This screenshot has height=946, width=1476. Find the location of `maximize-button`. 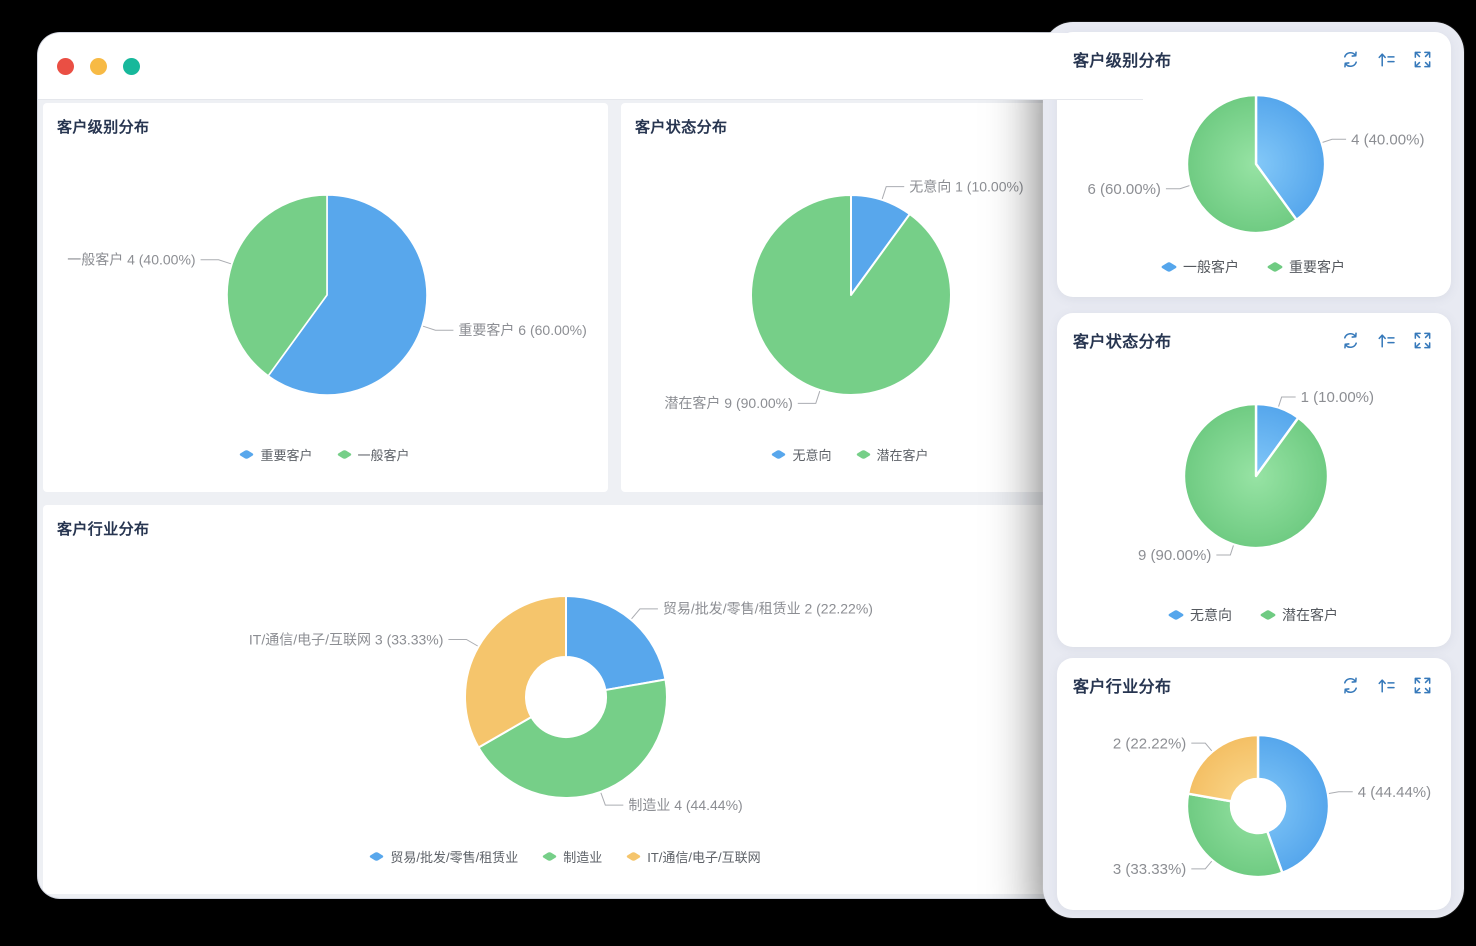

maximize-button is located at coordinates (131, 66).